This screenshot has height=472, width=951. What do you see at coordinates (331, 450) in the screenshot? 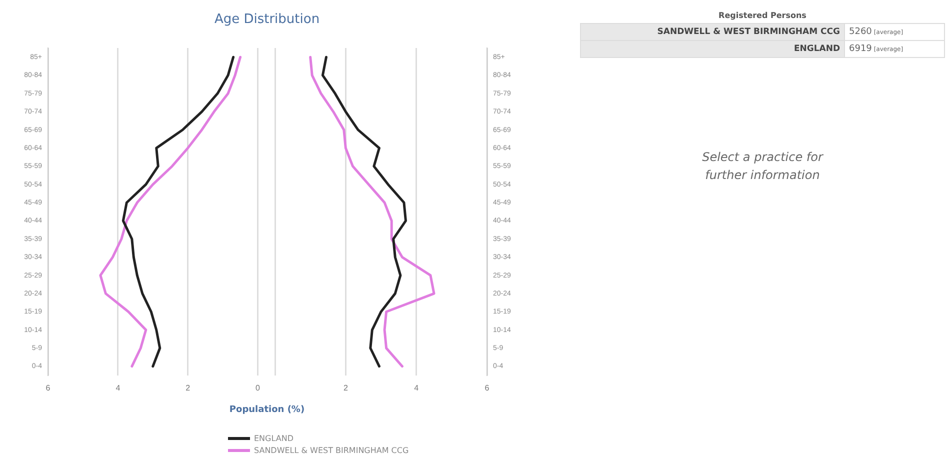
I see `legend-label: SANDWELL & WEST BIRMINGHAM CCG` at bounding box center [331, 450].